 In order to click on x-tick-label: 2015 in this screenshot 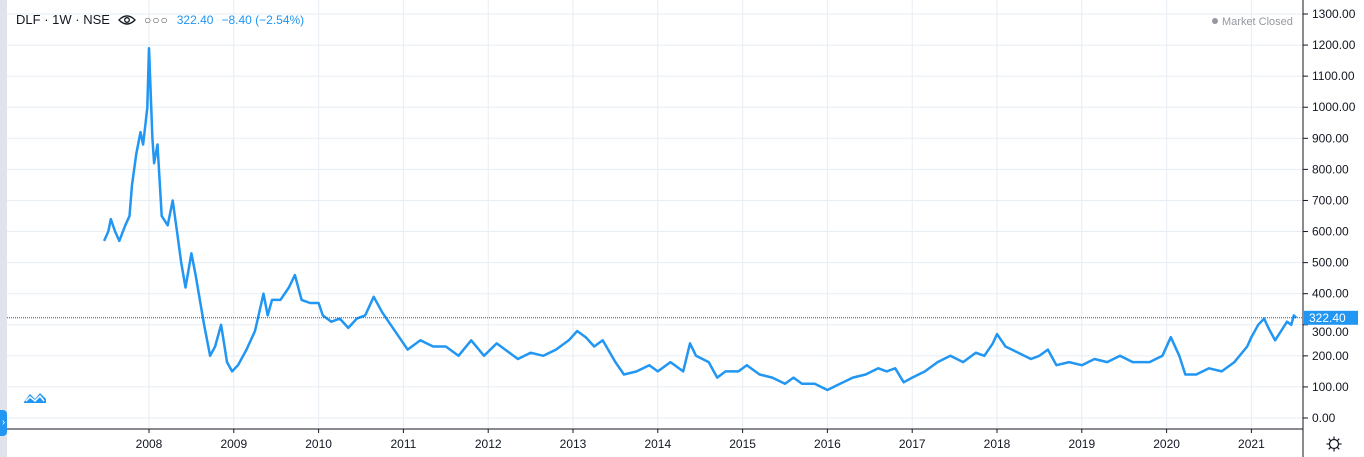, I will do `click(742, 444)`.